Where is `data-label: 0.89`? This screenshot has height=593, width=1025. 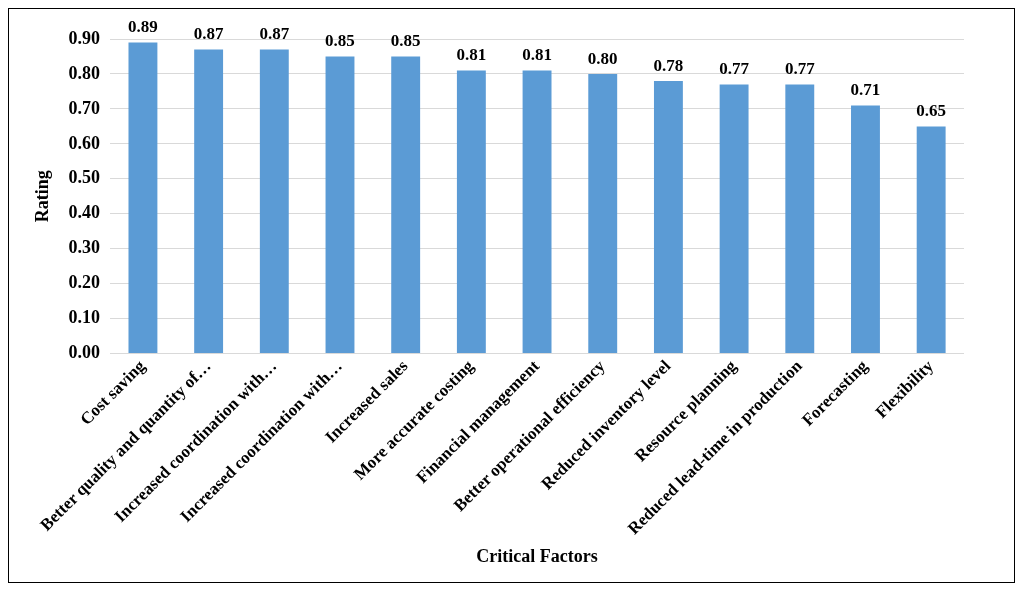 data-label: 0.89 is located at coordinates (143, 27).